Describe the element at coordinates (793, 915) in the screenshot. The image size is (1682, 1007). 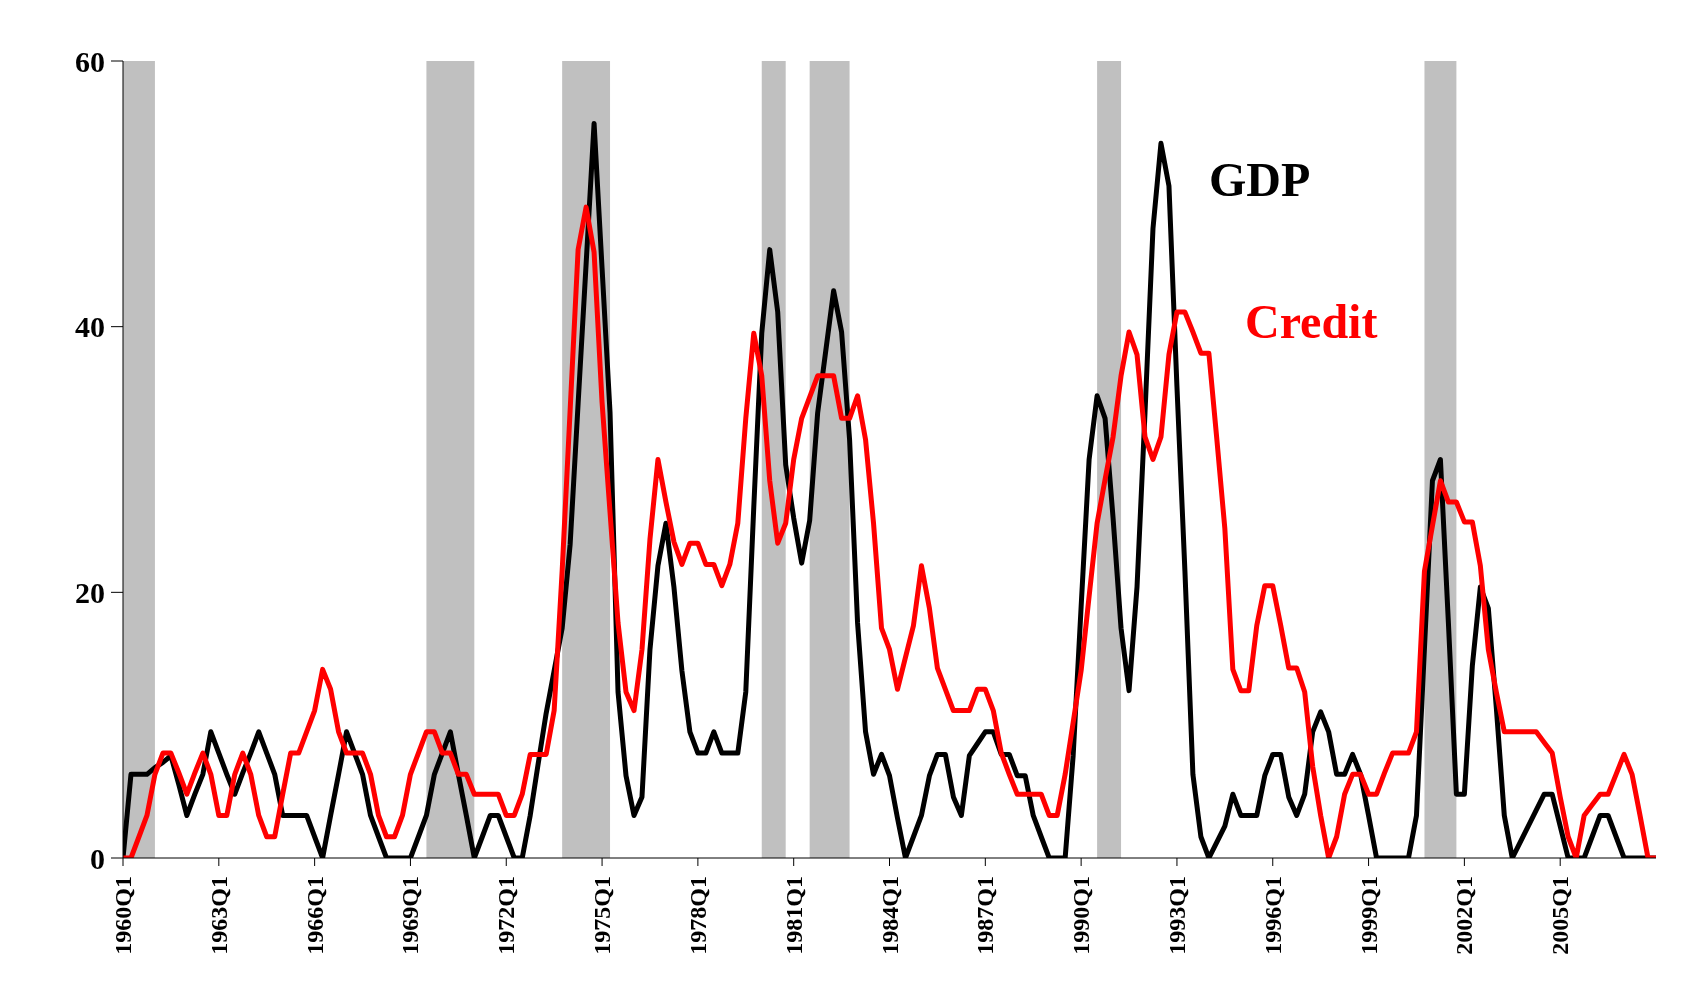
I see `x-tick-label: 1981Q1` at that location.